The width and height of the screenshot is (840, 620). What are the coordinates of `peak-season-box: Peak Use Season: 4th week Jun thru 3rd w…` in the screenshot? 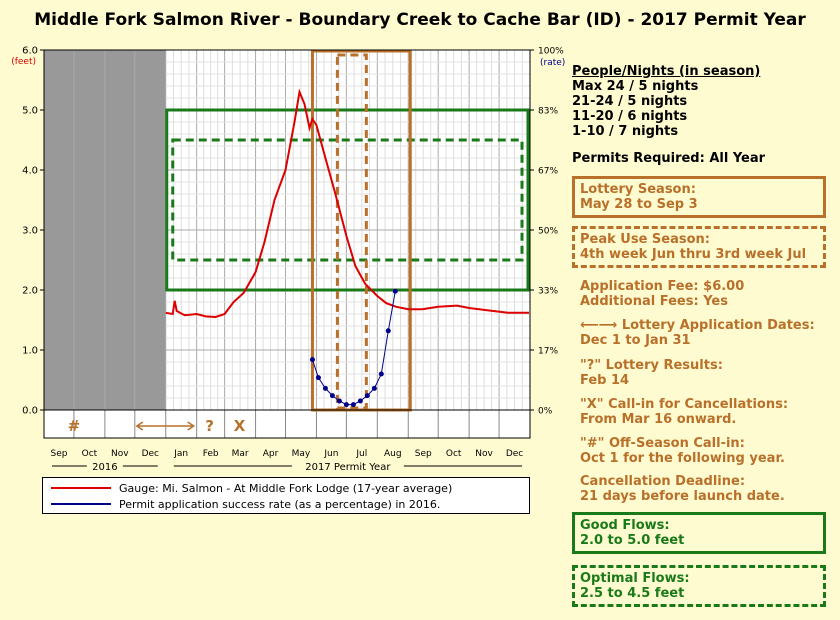 It's located at (699, 247).